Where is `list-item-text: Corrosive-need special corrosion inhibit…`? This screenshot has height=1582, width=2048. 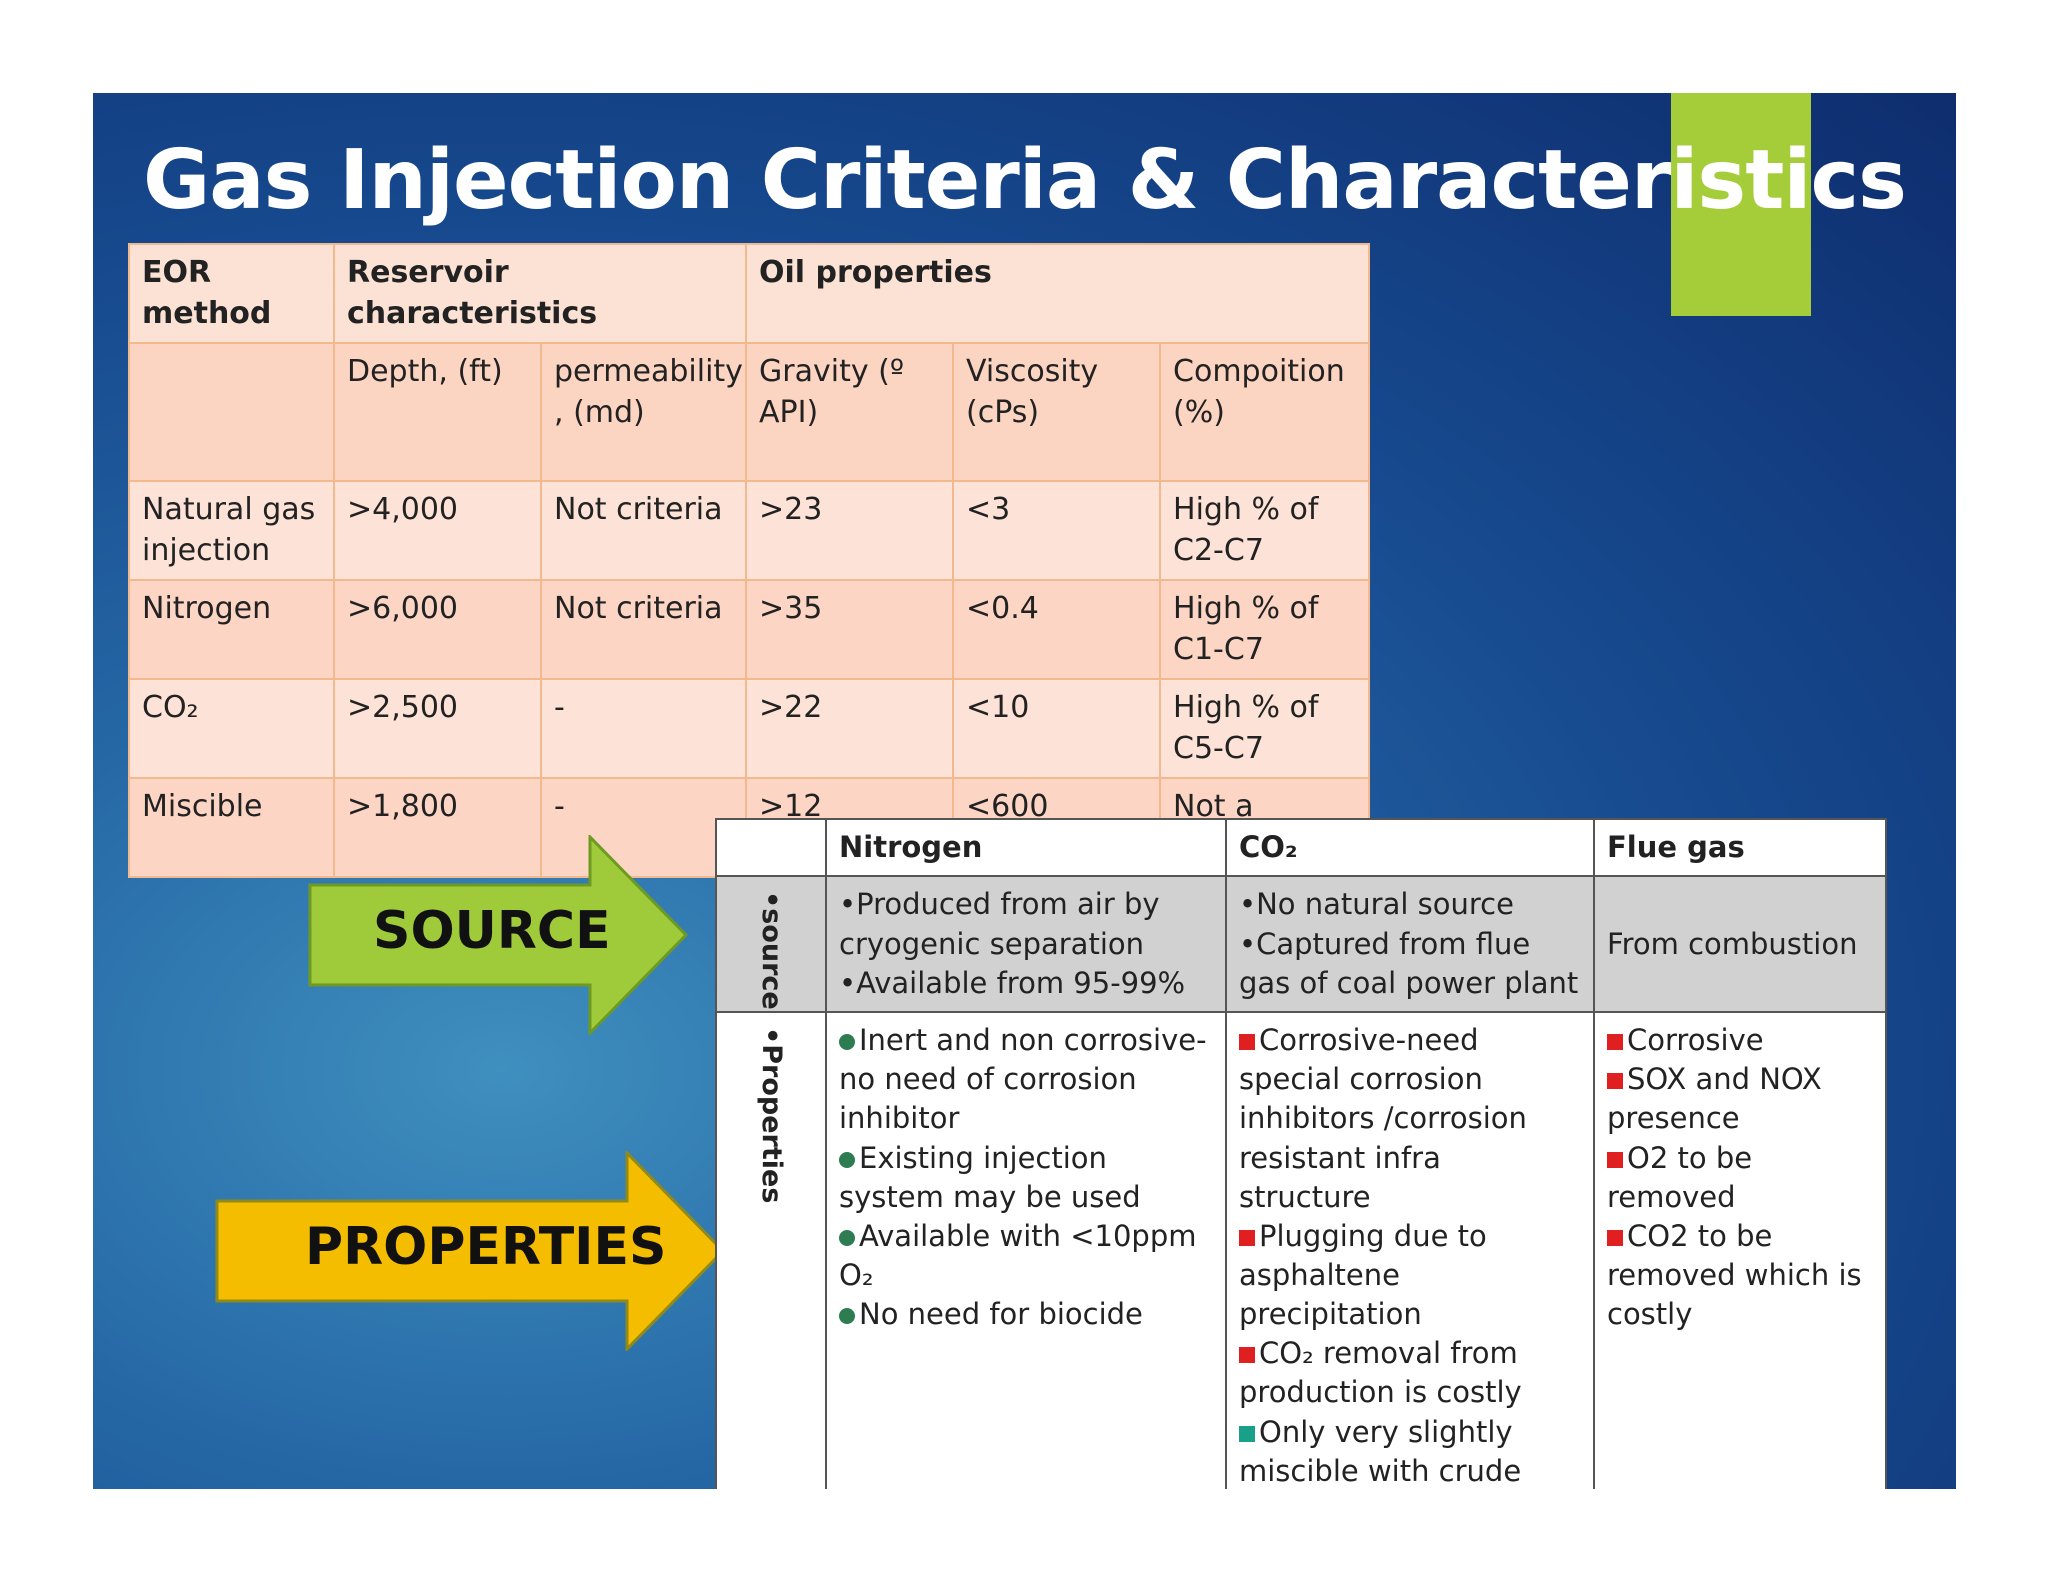
list-item-text: Corrosive-need special corrosion inhibit… is located at coordinates (1383, 1118).